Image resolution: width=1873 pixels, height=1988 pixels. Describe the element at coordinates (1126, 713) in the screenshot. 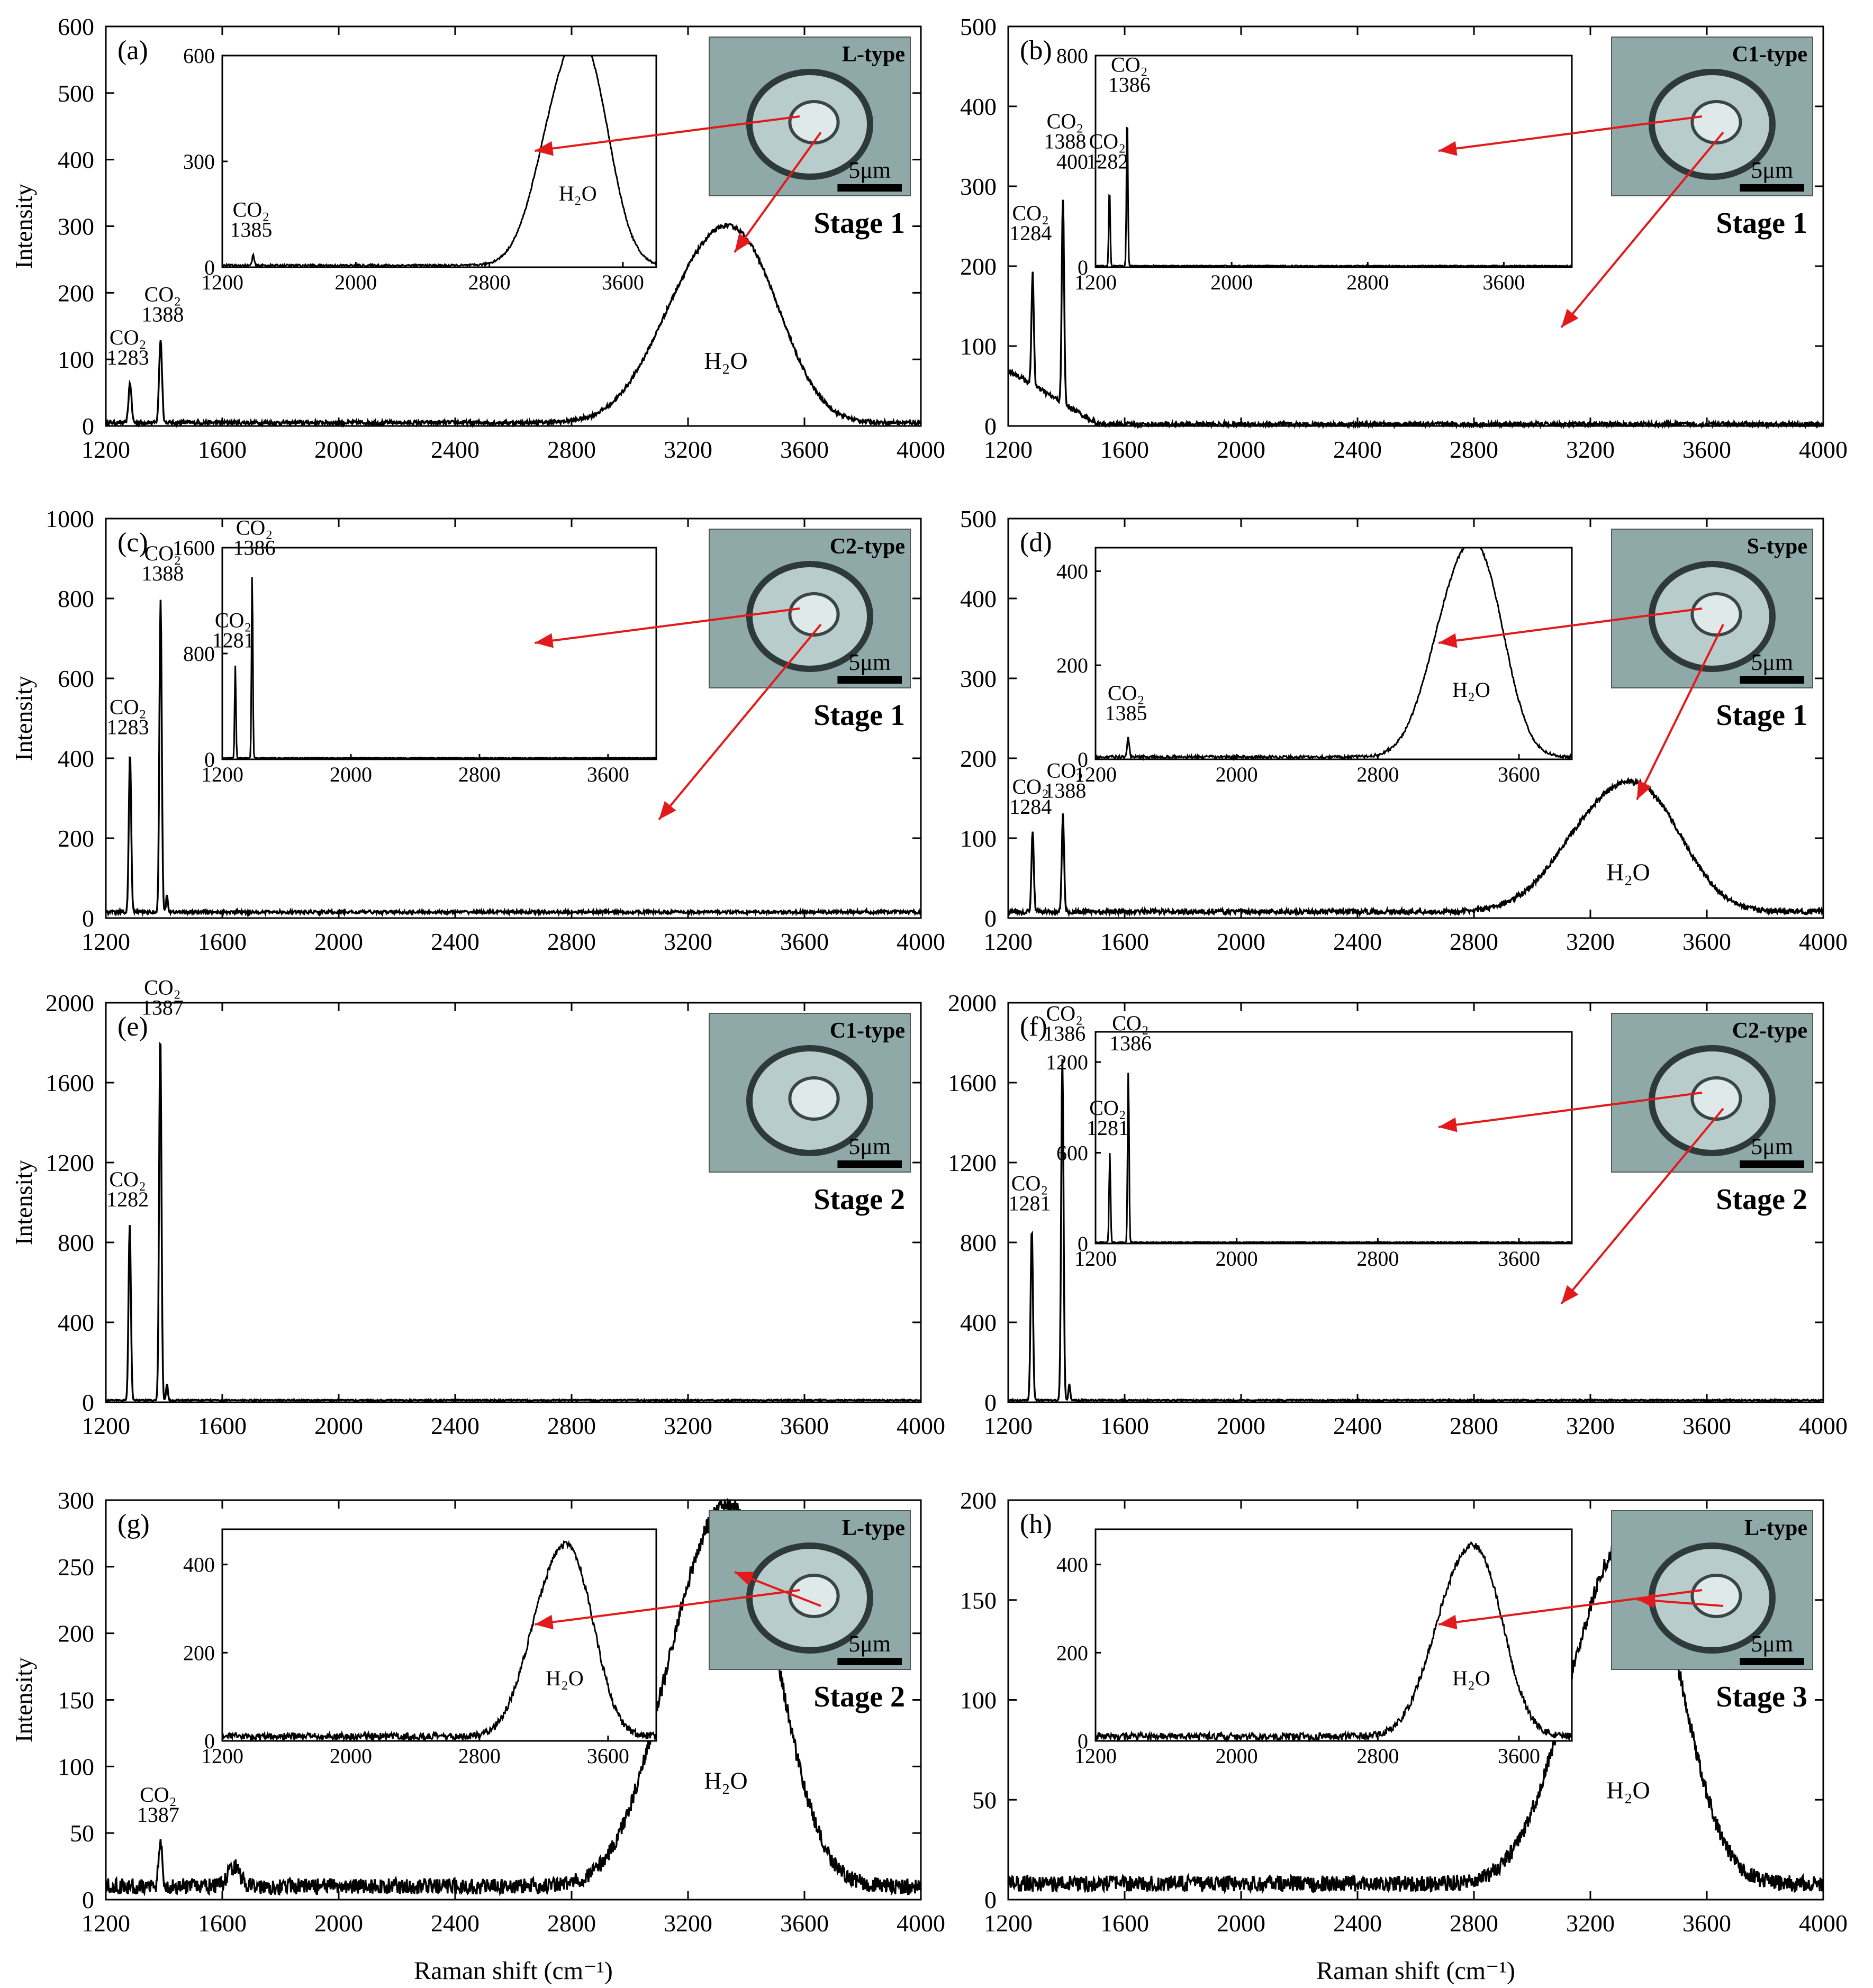

I see `peak-label-value: 1385` at that location.